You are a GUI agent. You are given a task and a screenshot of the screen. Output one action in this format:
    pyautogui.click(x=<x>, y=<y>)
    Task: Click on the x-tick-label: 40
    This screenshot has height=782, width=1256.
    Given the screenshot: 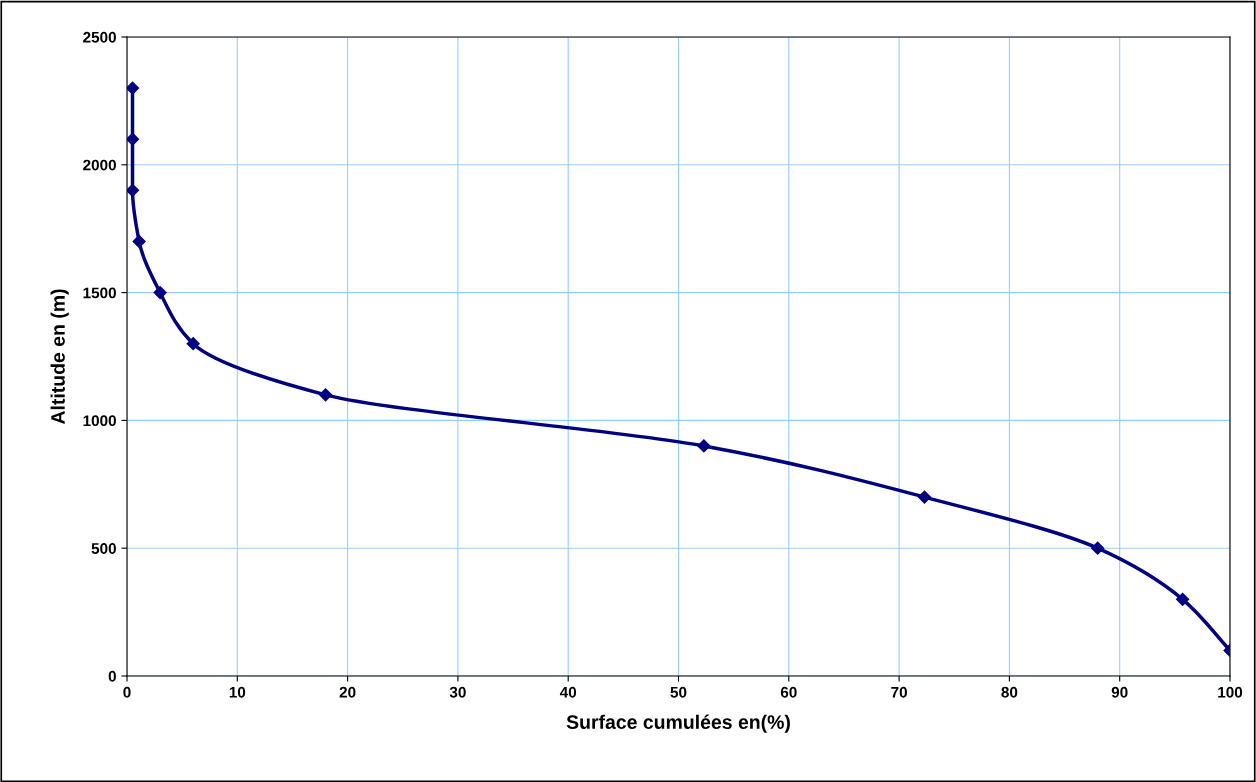 What is the action you would take?
    pyautogui.click(x=568, y=692)
    